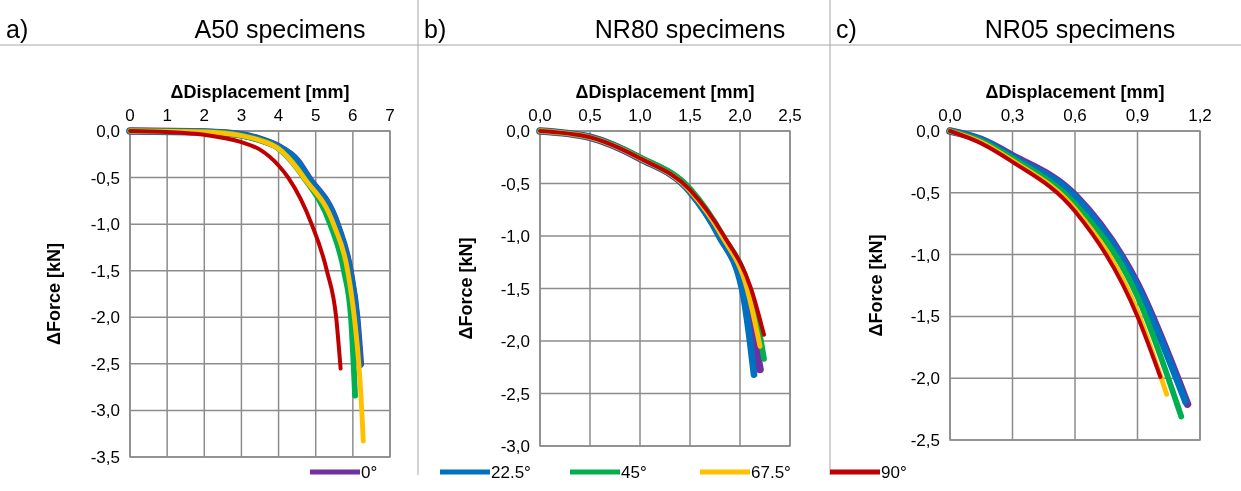 This screenshot has width=1241, height=491. I want to click on chart-title: NR05 specimens, so click(1080, 29).